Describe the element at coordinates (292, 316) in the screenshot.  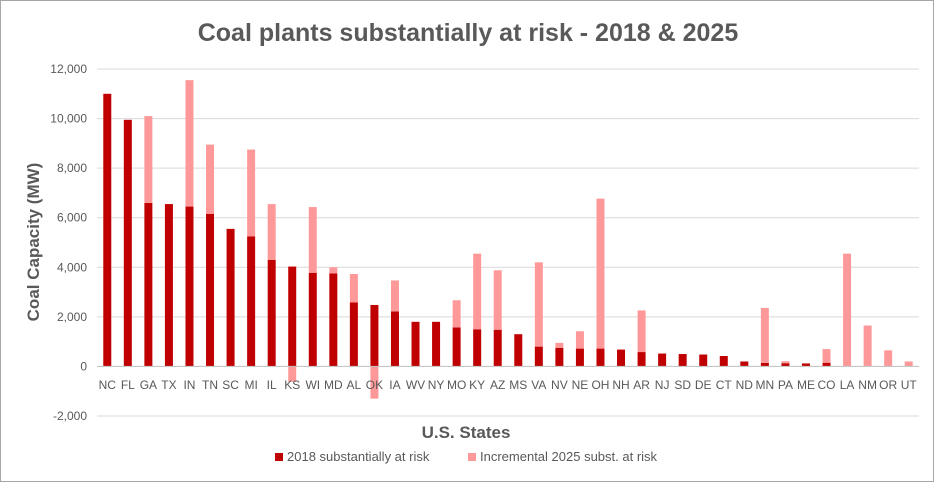
I see `bar-2018-ks` at that location.